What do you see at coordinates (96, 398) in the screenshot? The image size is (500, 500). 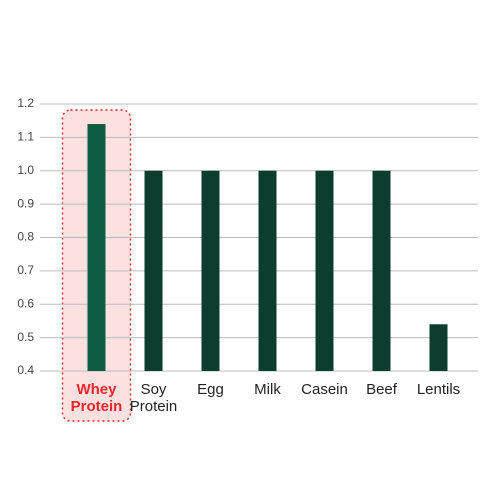 I see `x-tick-label: Whey Protein` at bounding box center [96, 398].